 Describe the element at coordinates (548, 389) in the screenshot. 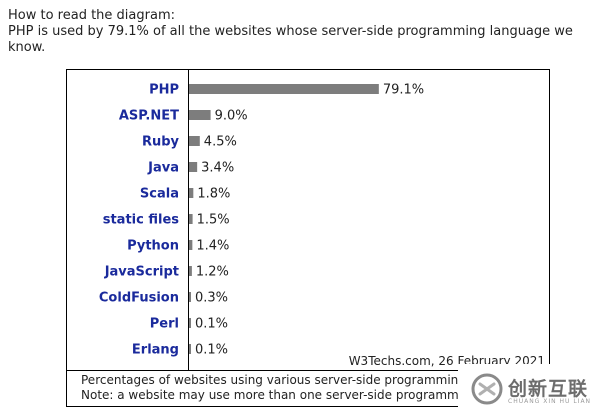

I see `watermark-text-cn: 创新互联` at that location.